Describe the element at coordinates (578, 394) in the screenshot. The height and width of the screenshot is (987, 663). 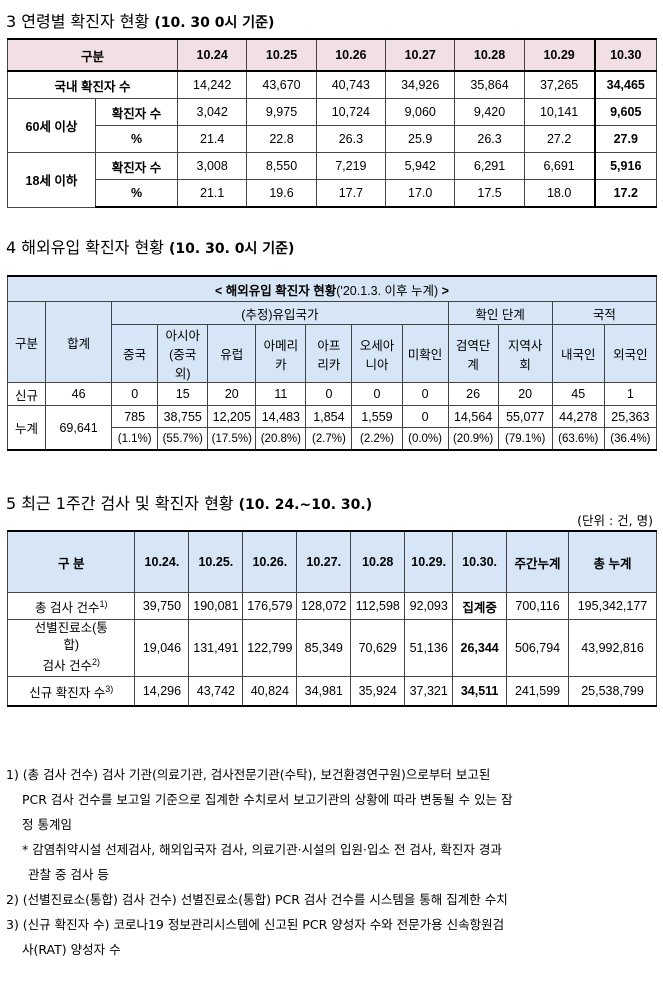
I see `table-cell: 45` at that location.